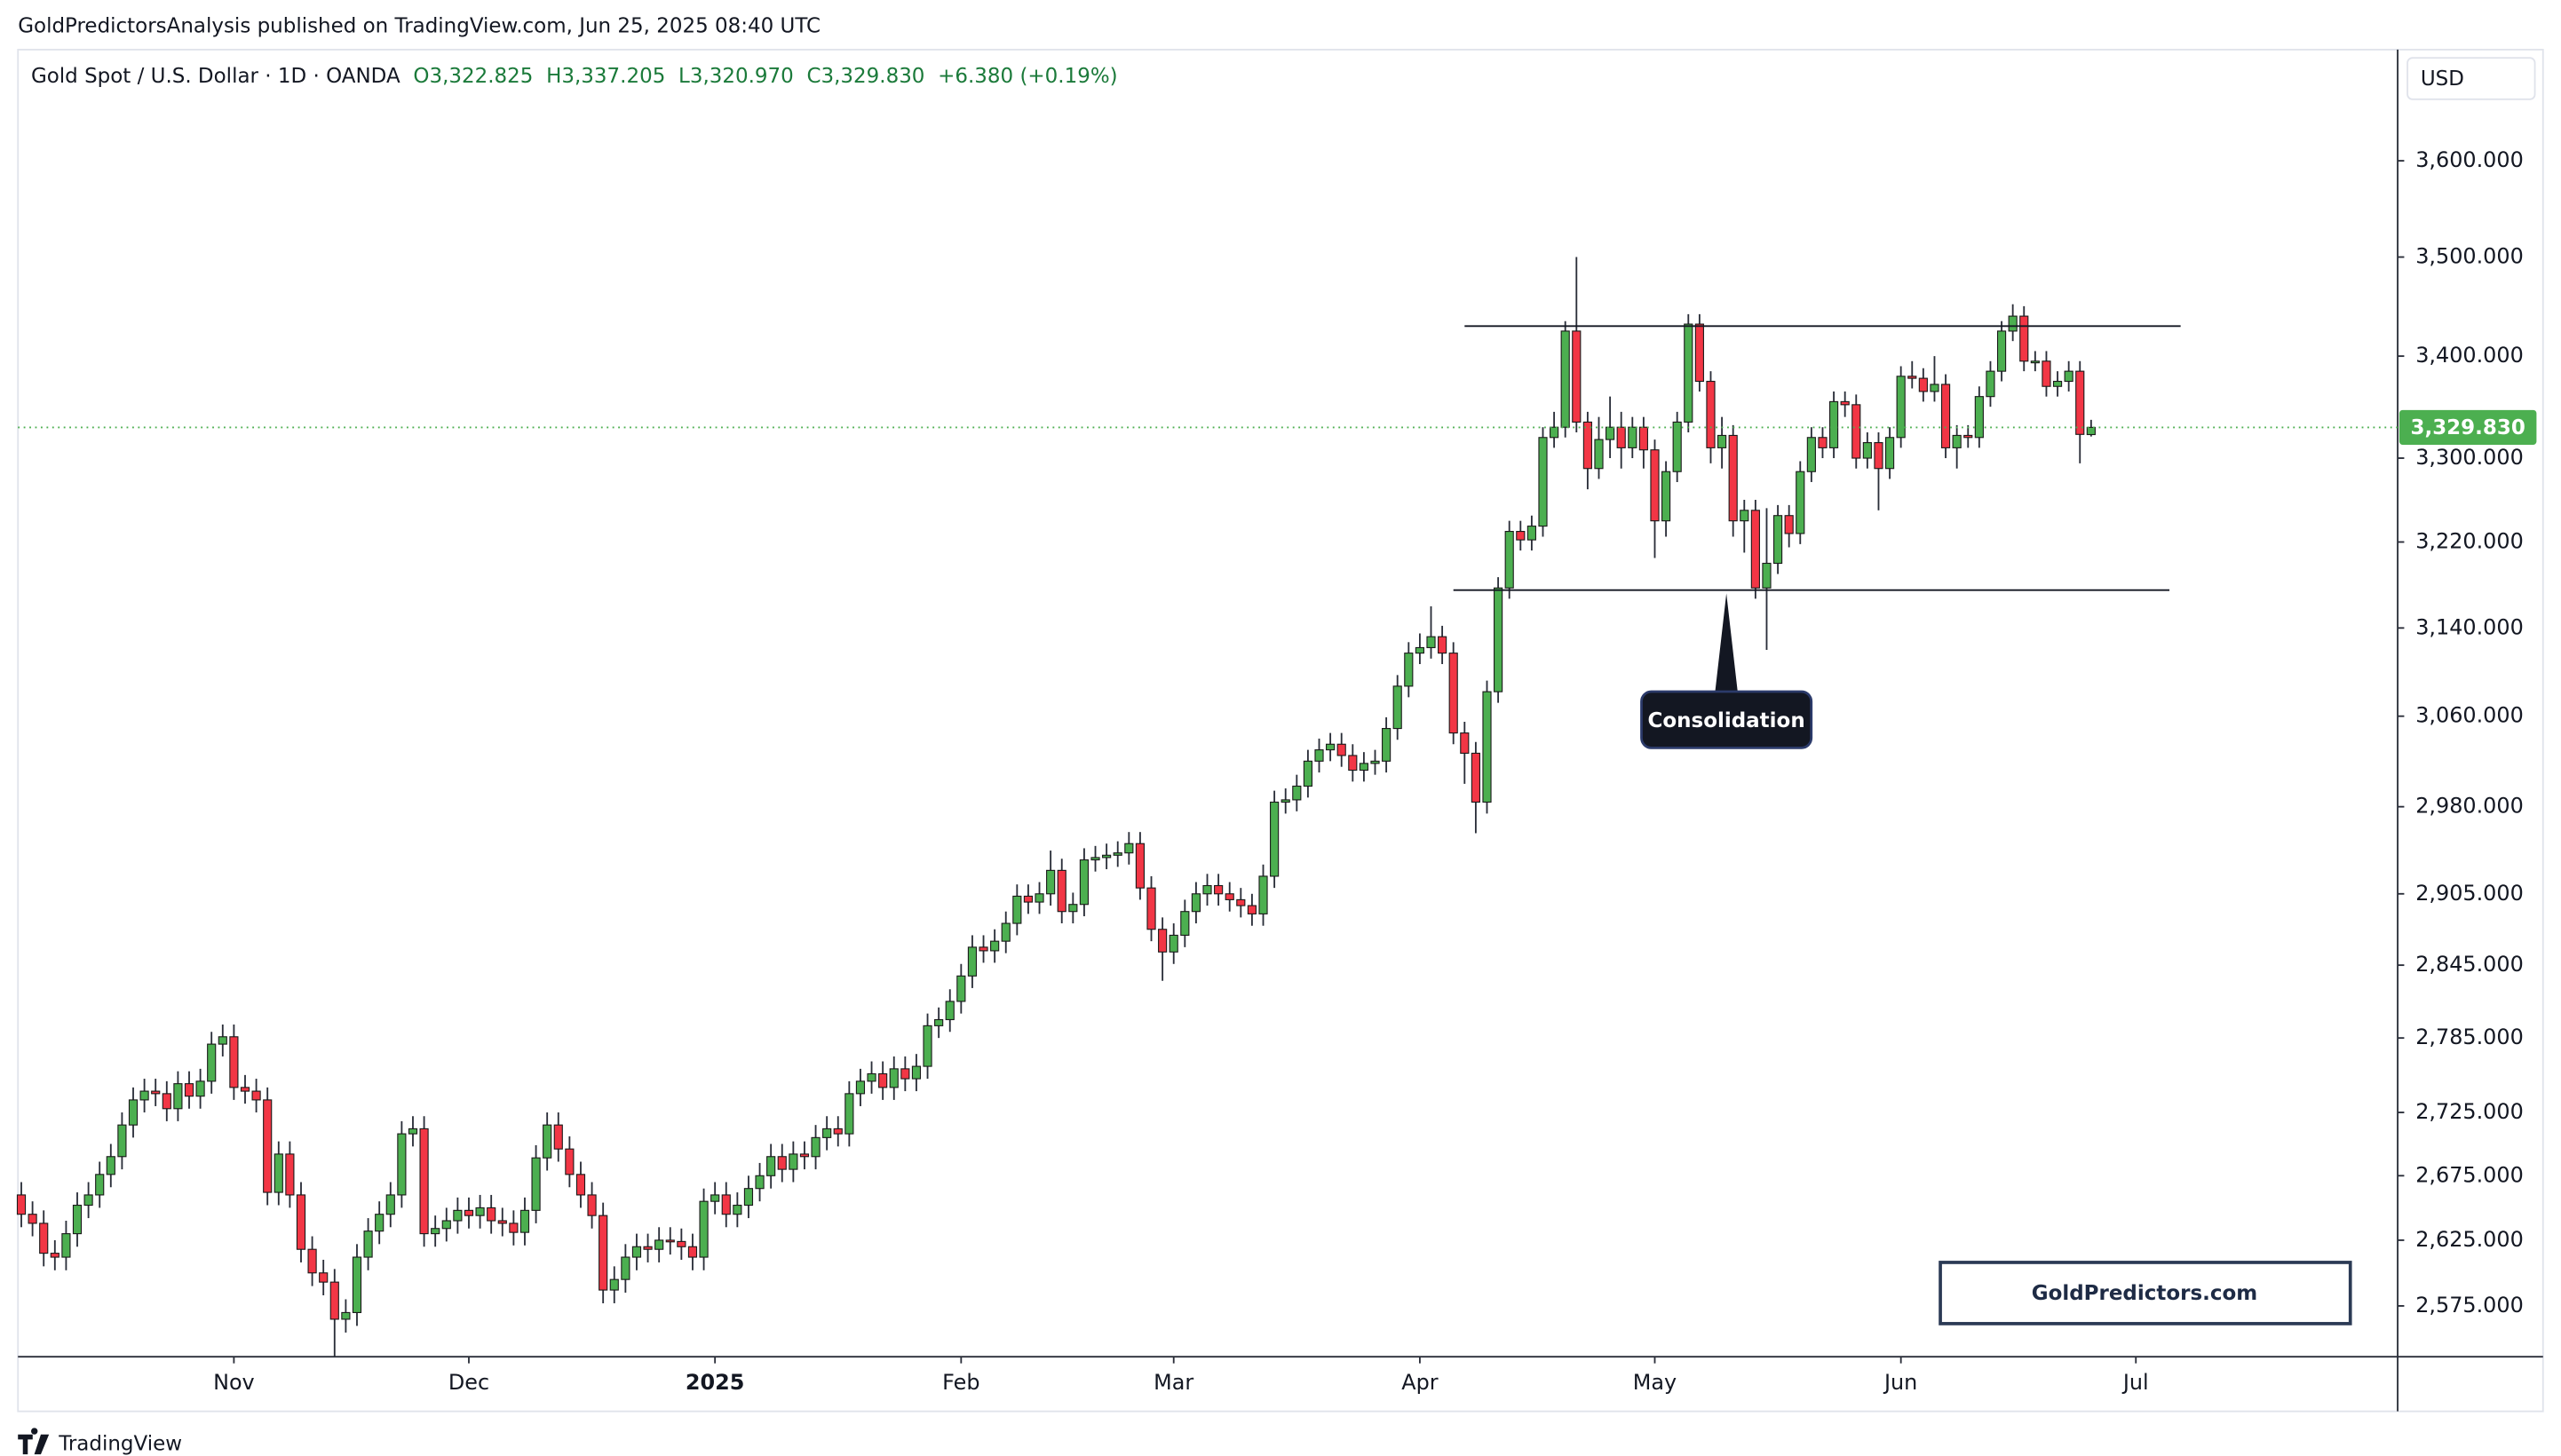  Describe the element at coordinates (2469, 964) in the screenshot. I see `y-tick-label: 2,845.000` at that location.